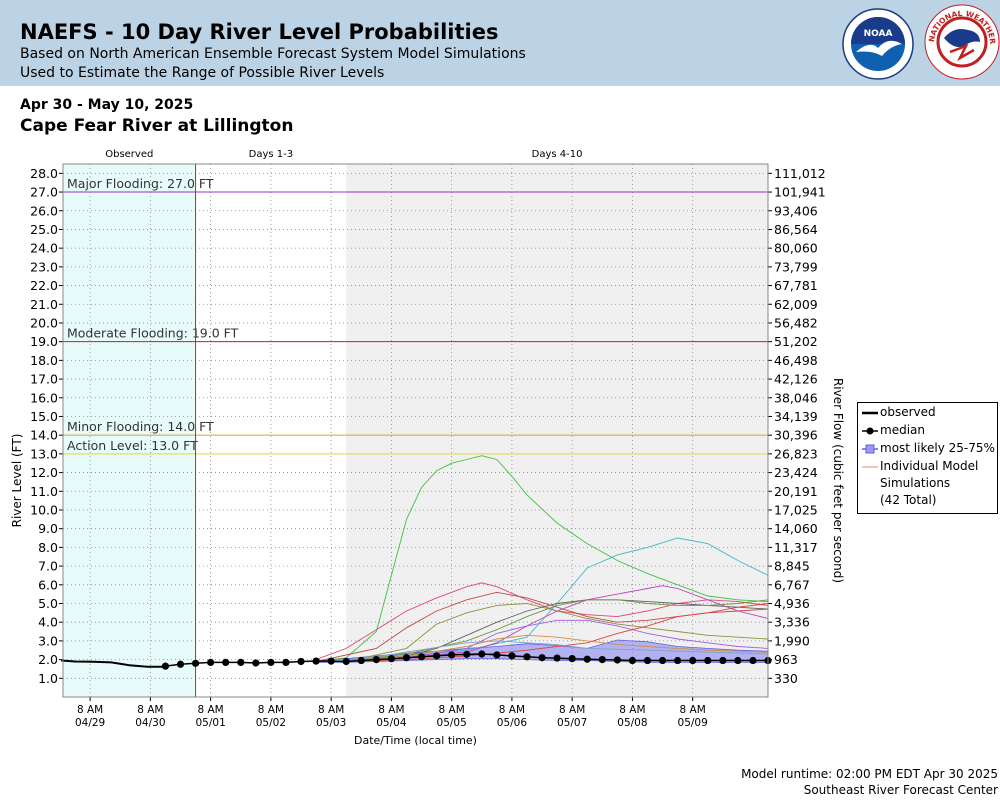 This screenshot has height=800, width=1000. Describe the element at coordinates (271, 154) in the screenshot. I see `period-label: Days 1-3` at that location.